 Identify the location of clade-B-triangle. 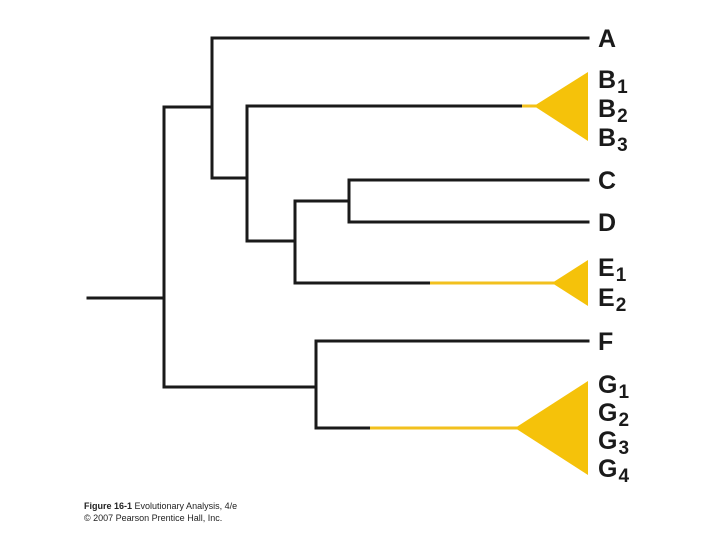
(561, 106).